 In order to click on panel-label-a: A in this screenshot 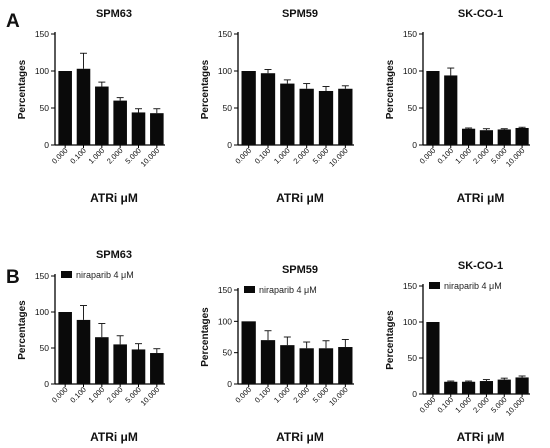, I will do `click(13, 21)`.